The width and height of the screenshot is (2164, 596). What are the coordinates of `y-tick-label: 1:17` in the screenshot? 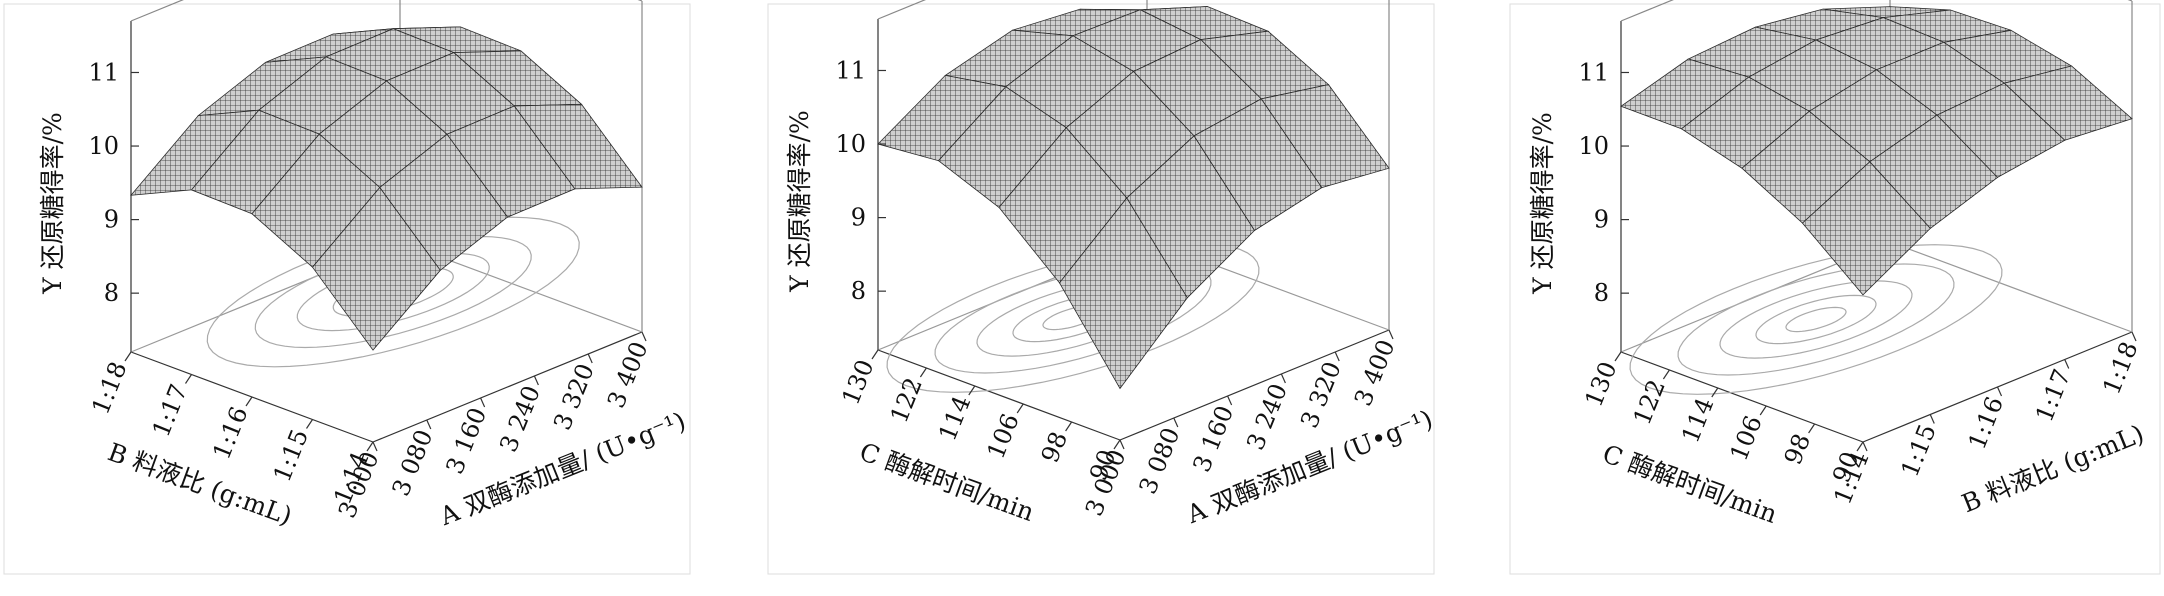 It's located at (170, 410).